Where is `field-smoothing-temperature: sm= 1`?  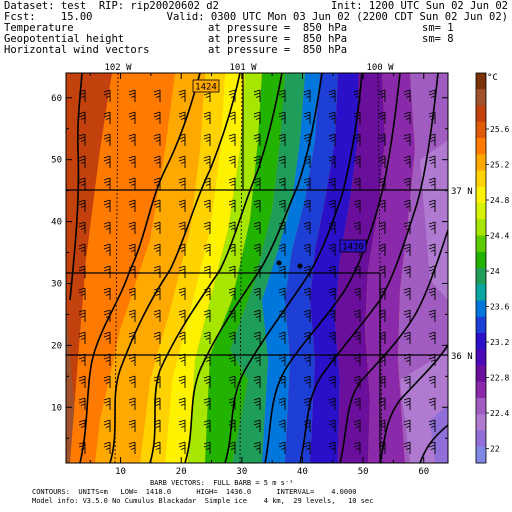
field-smoothing-temperature: sm= 1 is located at coordinates (438, 28).